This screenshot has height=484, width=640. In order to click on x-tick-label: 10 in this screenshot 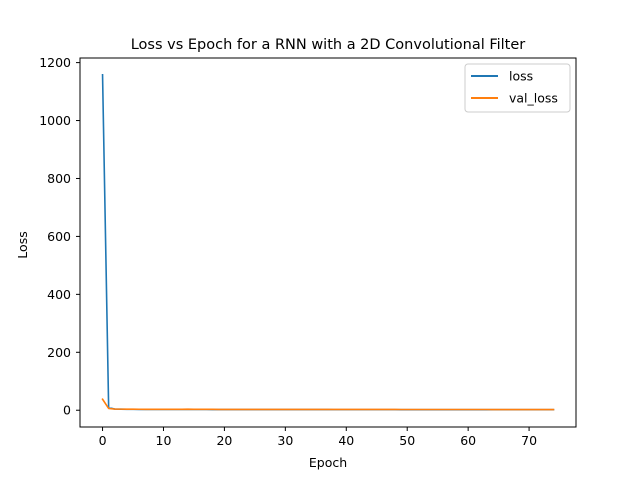, I will do `click(164, 440)`.